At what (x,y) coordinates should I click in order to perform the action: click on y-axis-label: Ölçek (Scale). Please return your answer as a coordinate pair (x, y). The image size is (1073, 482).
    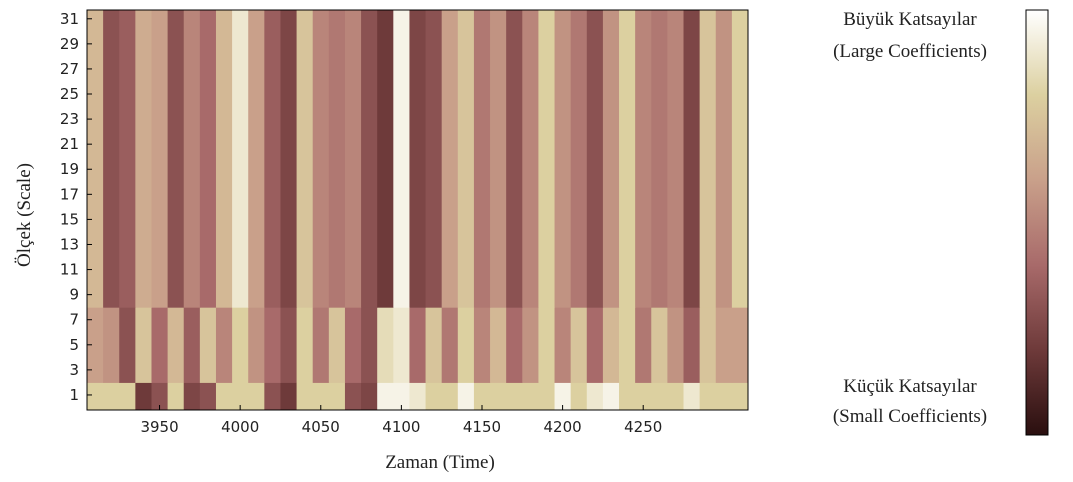
    Looking at the image, I should click on (24, 215).